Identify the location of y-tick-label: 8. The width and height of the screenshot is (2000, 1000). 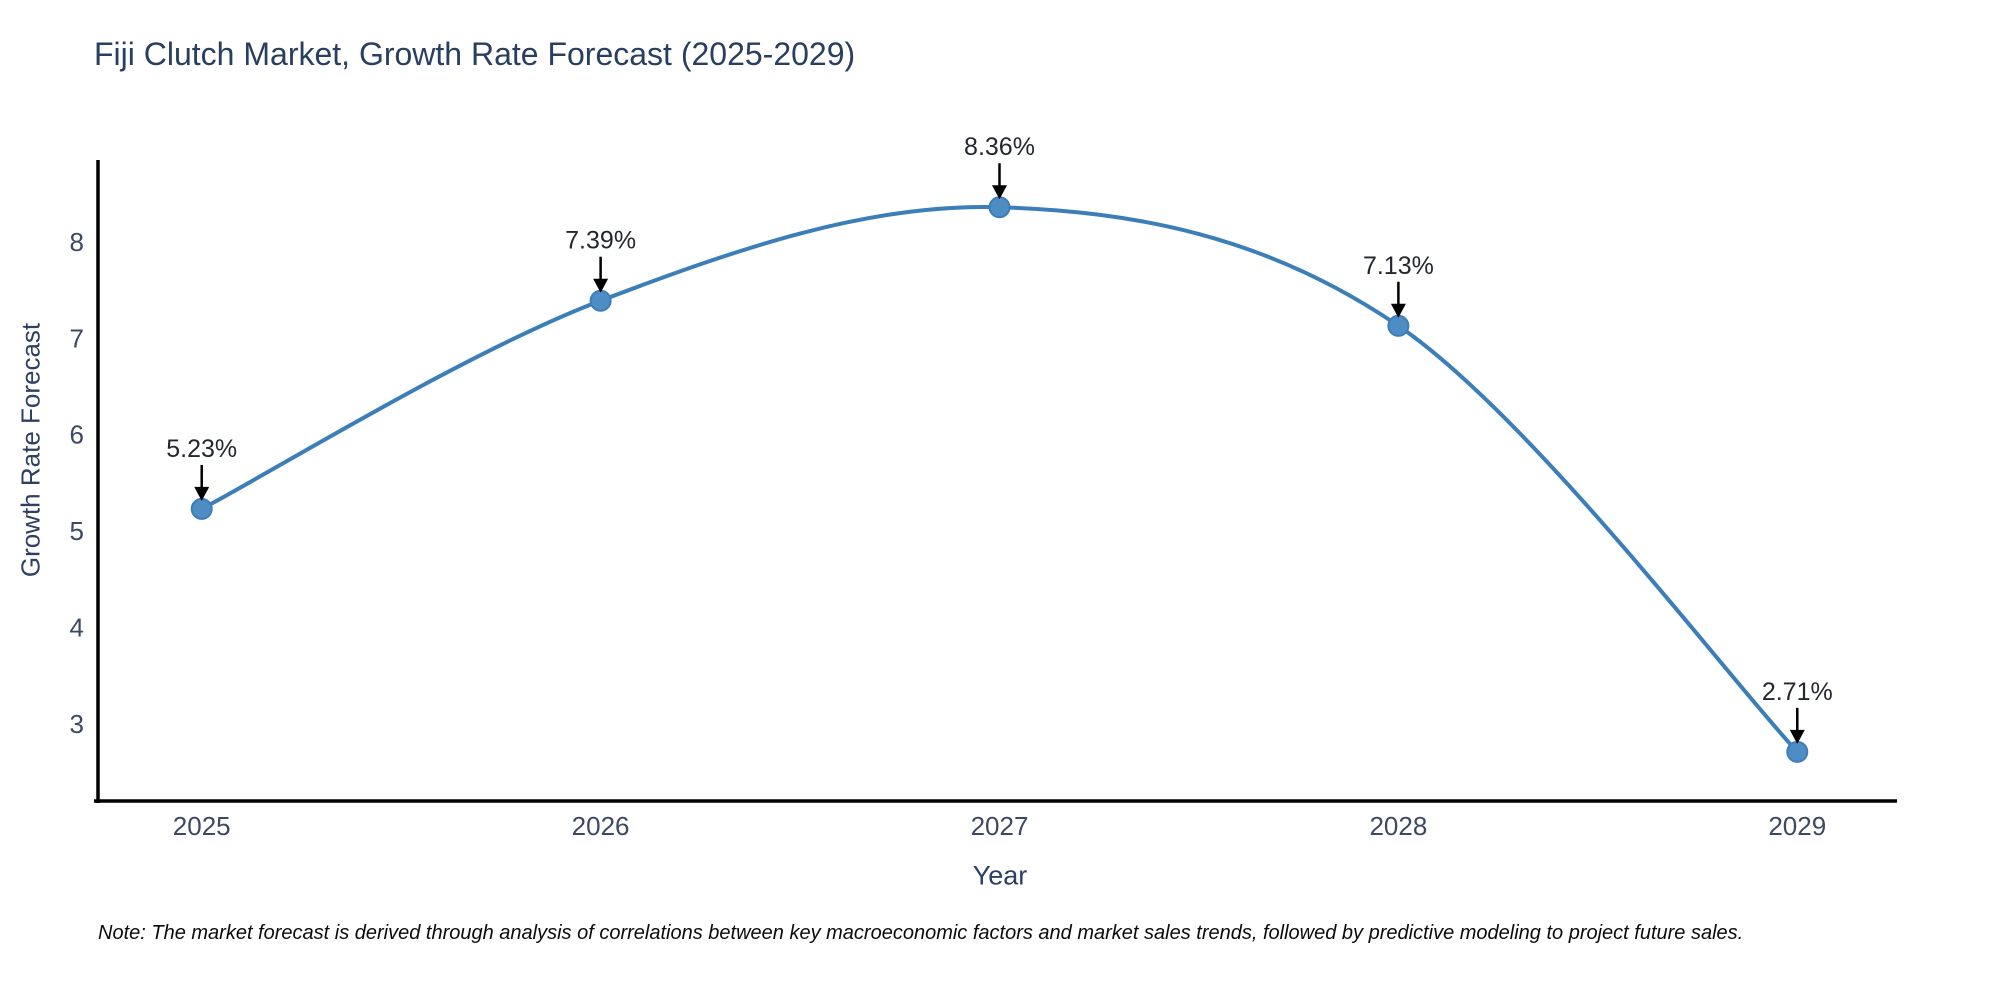
(77, 242).